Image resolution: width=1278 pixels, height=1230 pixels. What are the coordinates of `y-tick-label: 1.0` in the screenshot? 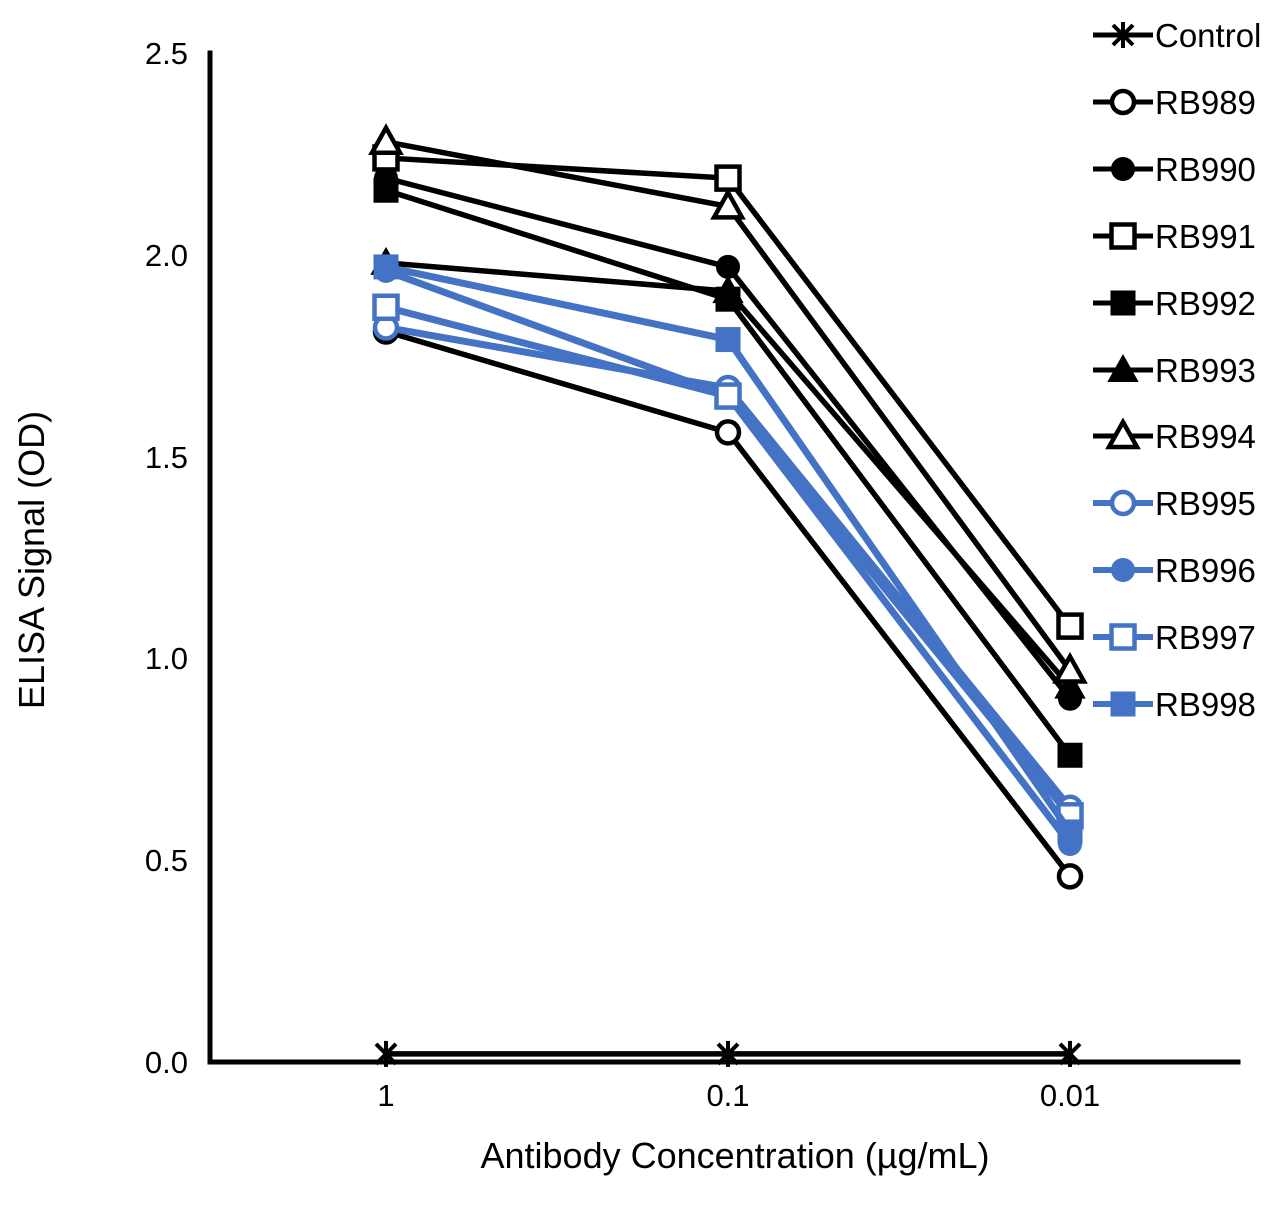 It's located at (166, 658).